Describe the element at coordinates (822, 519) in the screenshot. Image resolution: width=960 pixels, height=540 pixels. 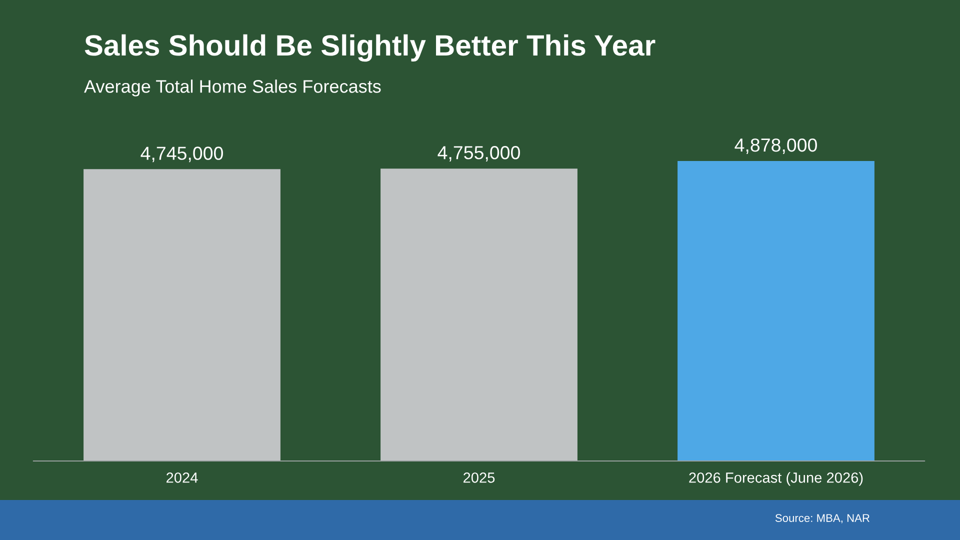
I see `source-note: Source: MBA, NAR` at that location.